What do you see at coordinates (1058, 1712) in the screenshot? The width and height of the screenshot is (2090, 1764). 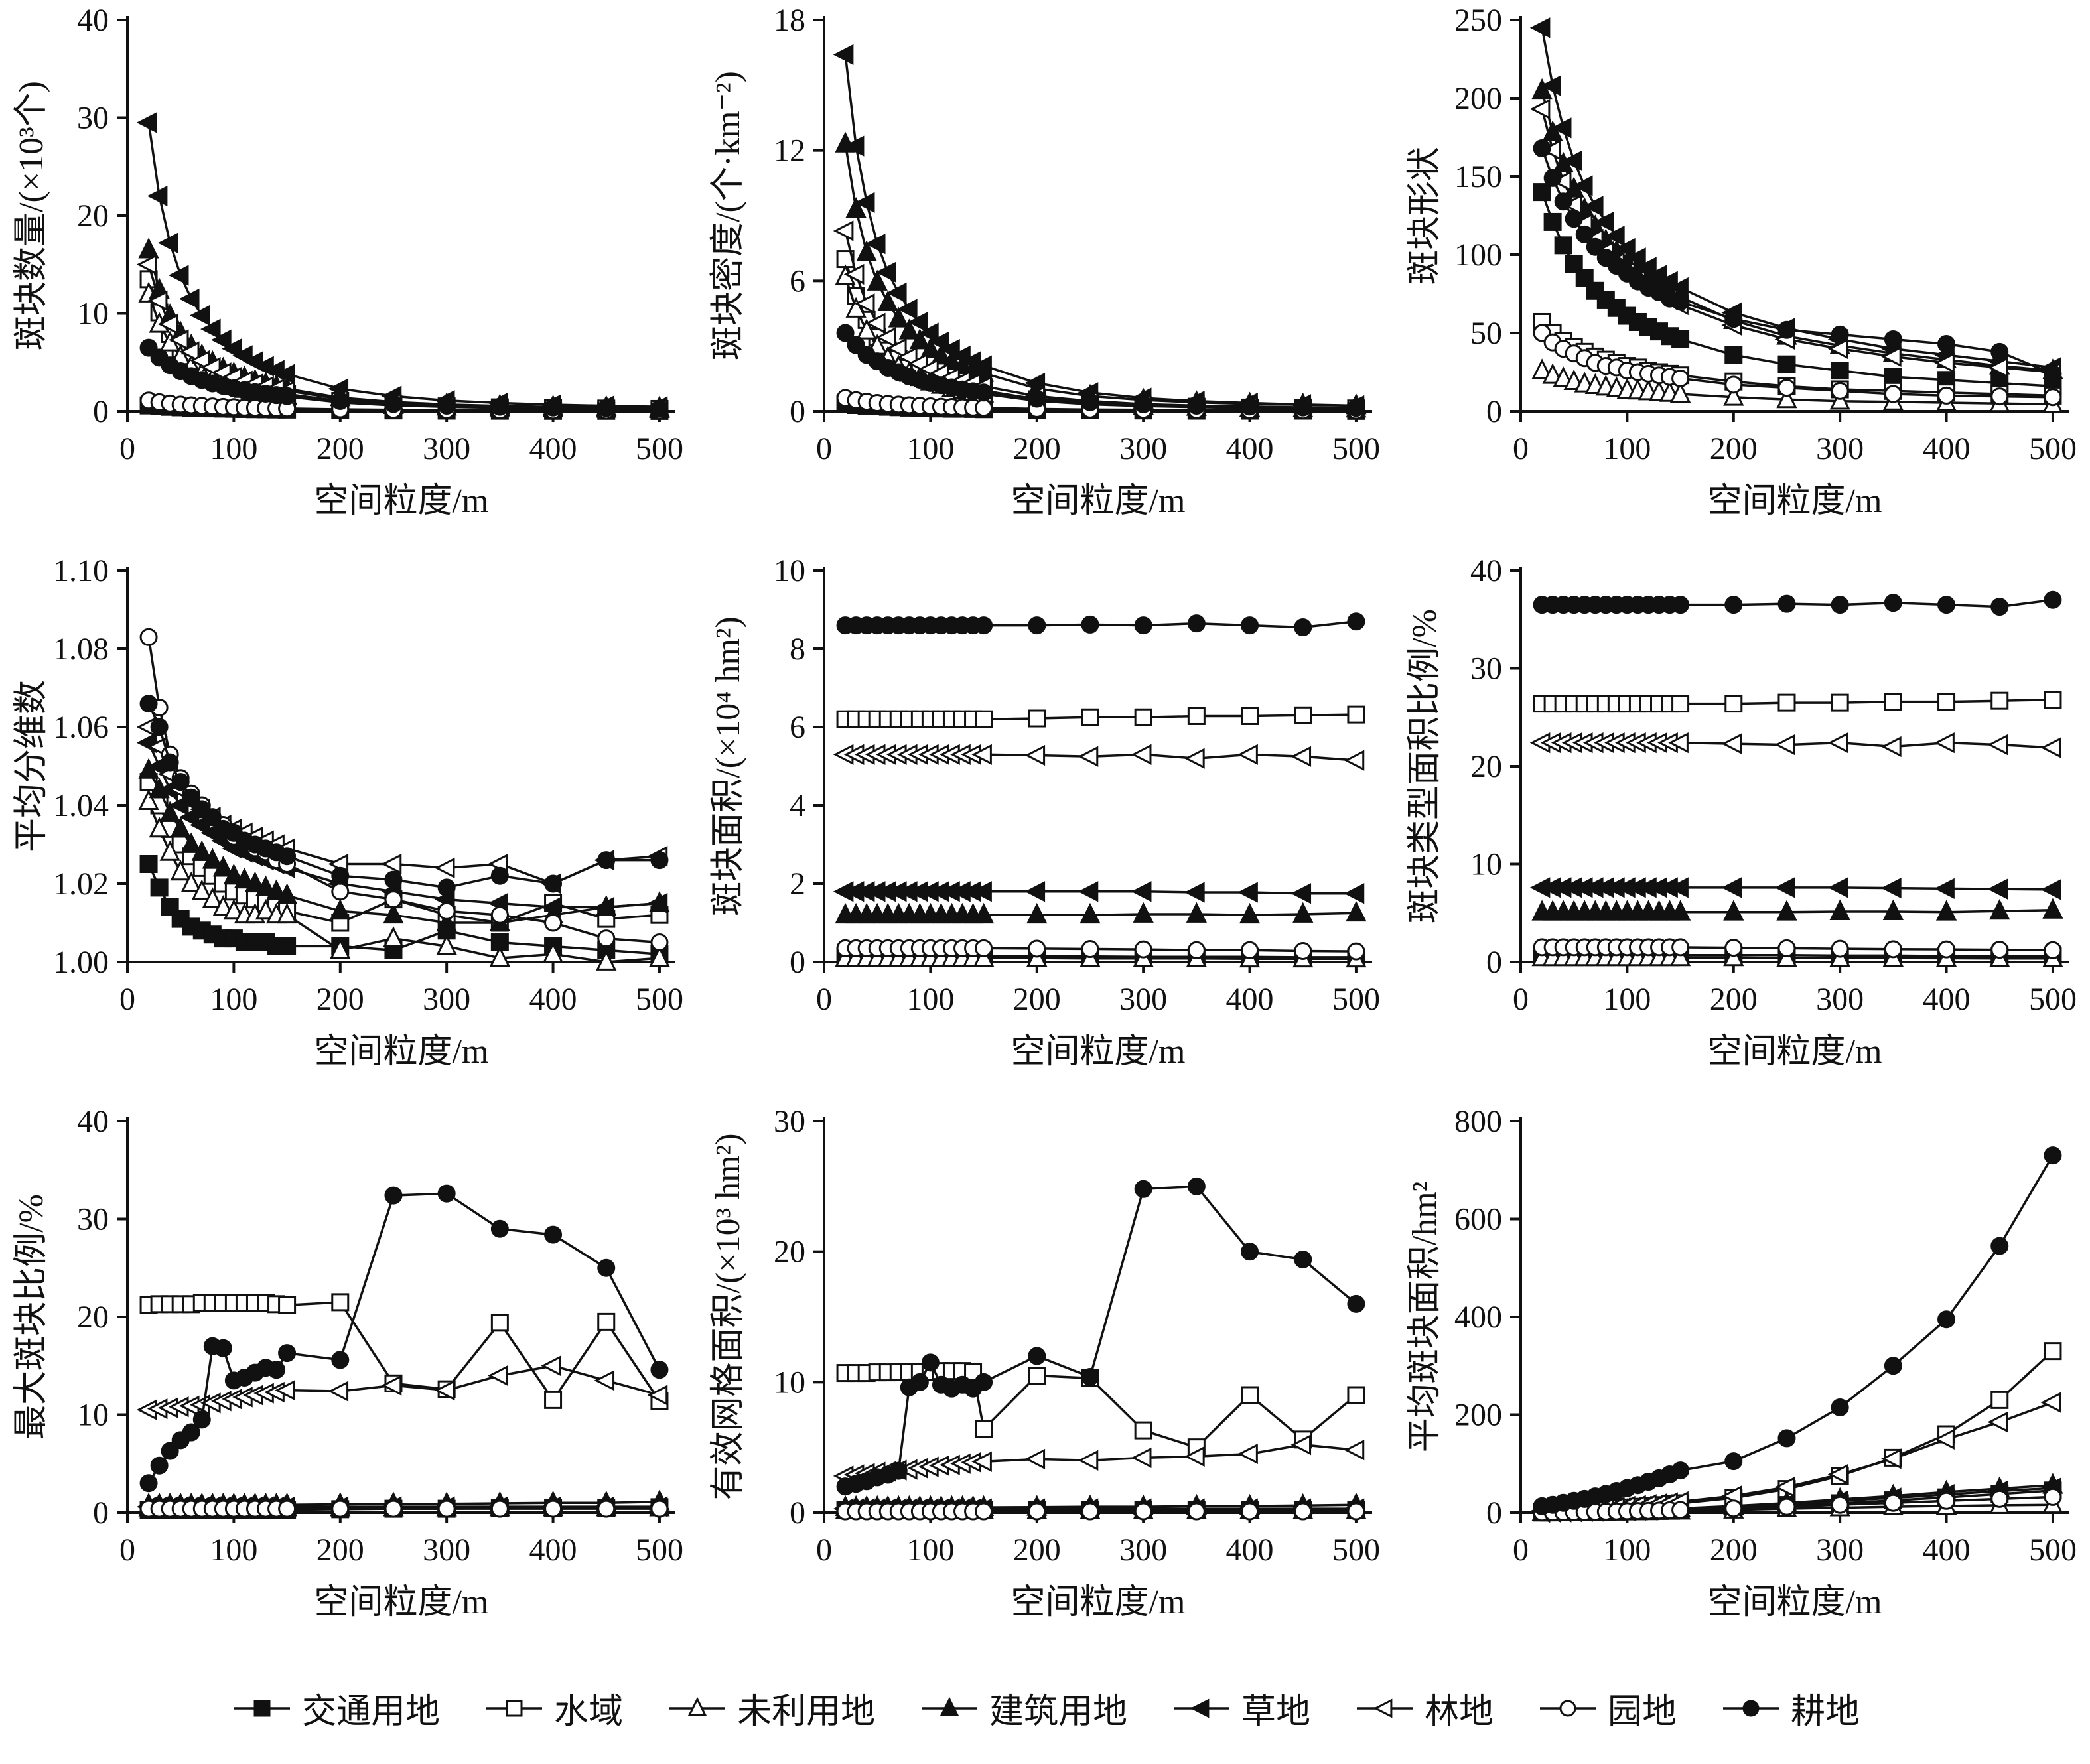 I see `legend-label: 建筑用地` at bounding box center [1058, 1712].